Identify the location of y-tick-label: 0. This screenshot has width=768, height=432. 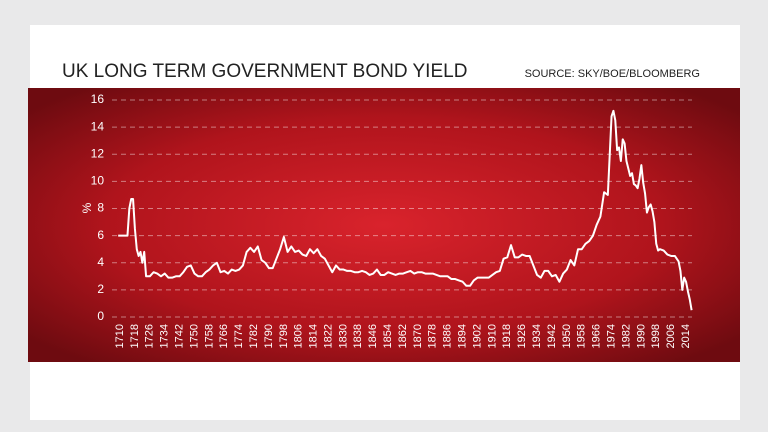
(100, 316).